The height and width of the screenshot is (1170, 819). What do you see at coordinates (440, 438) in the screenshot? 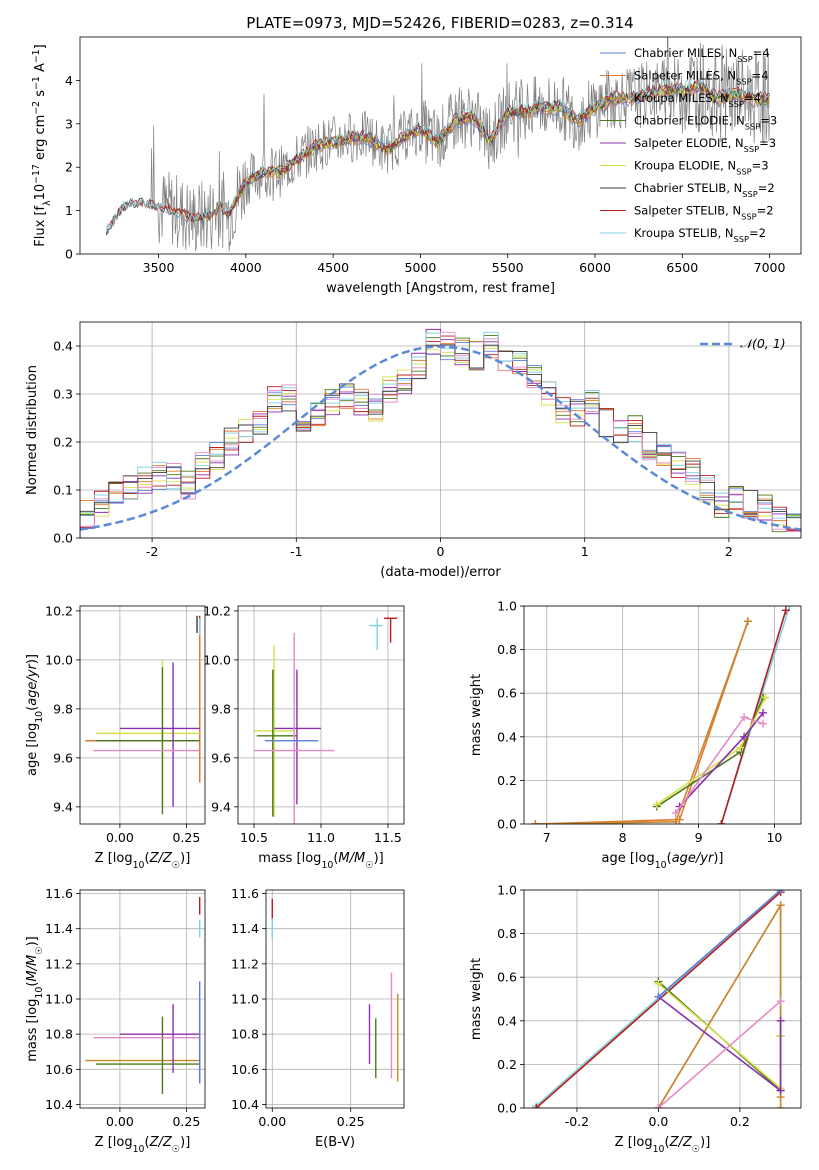
I see `gaussian-reference-curve` at bounding box center [440, 438].